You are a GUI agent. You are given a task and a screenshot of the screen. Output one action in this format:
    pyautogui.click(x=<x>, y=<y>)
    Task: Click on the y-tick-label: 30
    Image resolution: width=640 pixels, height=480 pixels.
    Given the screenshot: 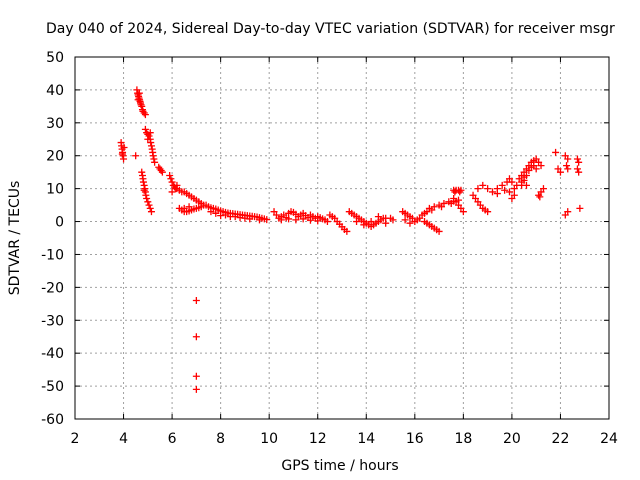 What is the action you would take?
    pyautogui.click(x=55, y=124)
    